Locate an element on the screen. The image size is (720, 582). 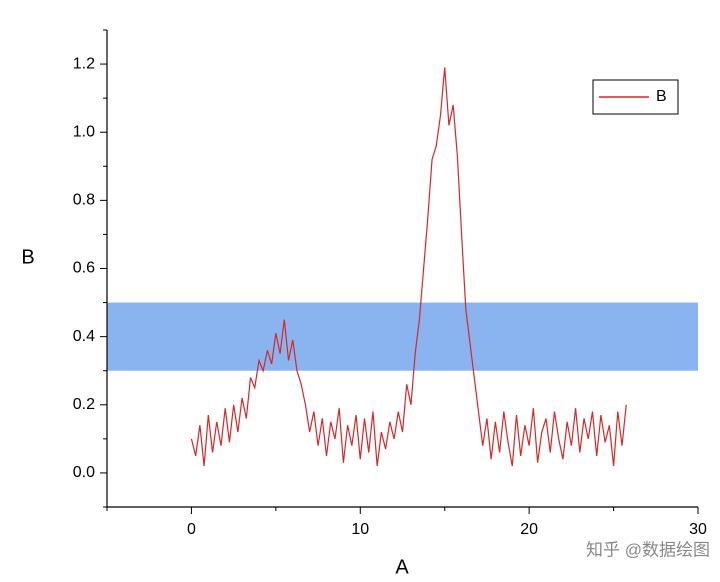
y-axis-title: B is located at coordinates (27, 257).